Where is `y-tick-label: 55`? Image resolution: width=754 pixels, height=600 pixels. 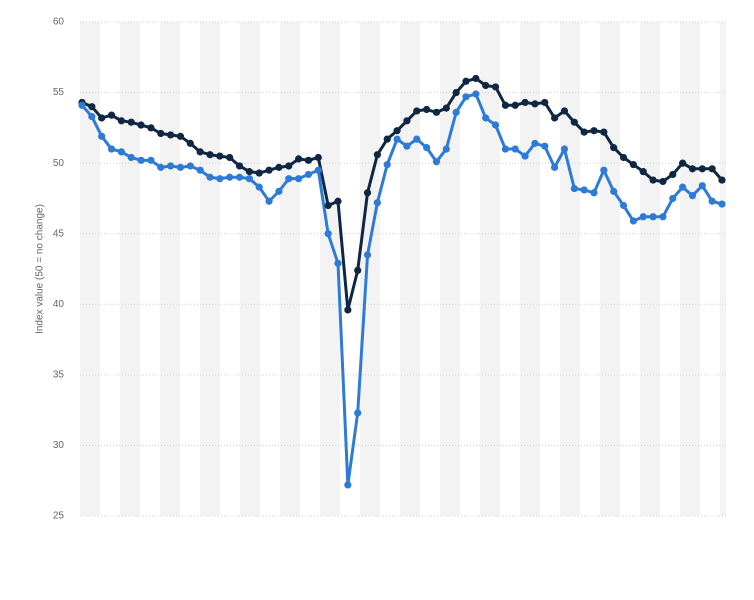 y-tick-label: 55 is located at coordinates (59, 92).